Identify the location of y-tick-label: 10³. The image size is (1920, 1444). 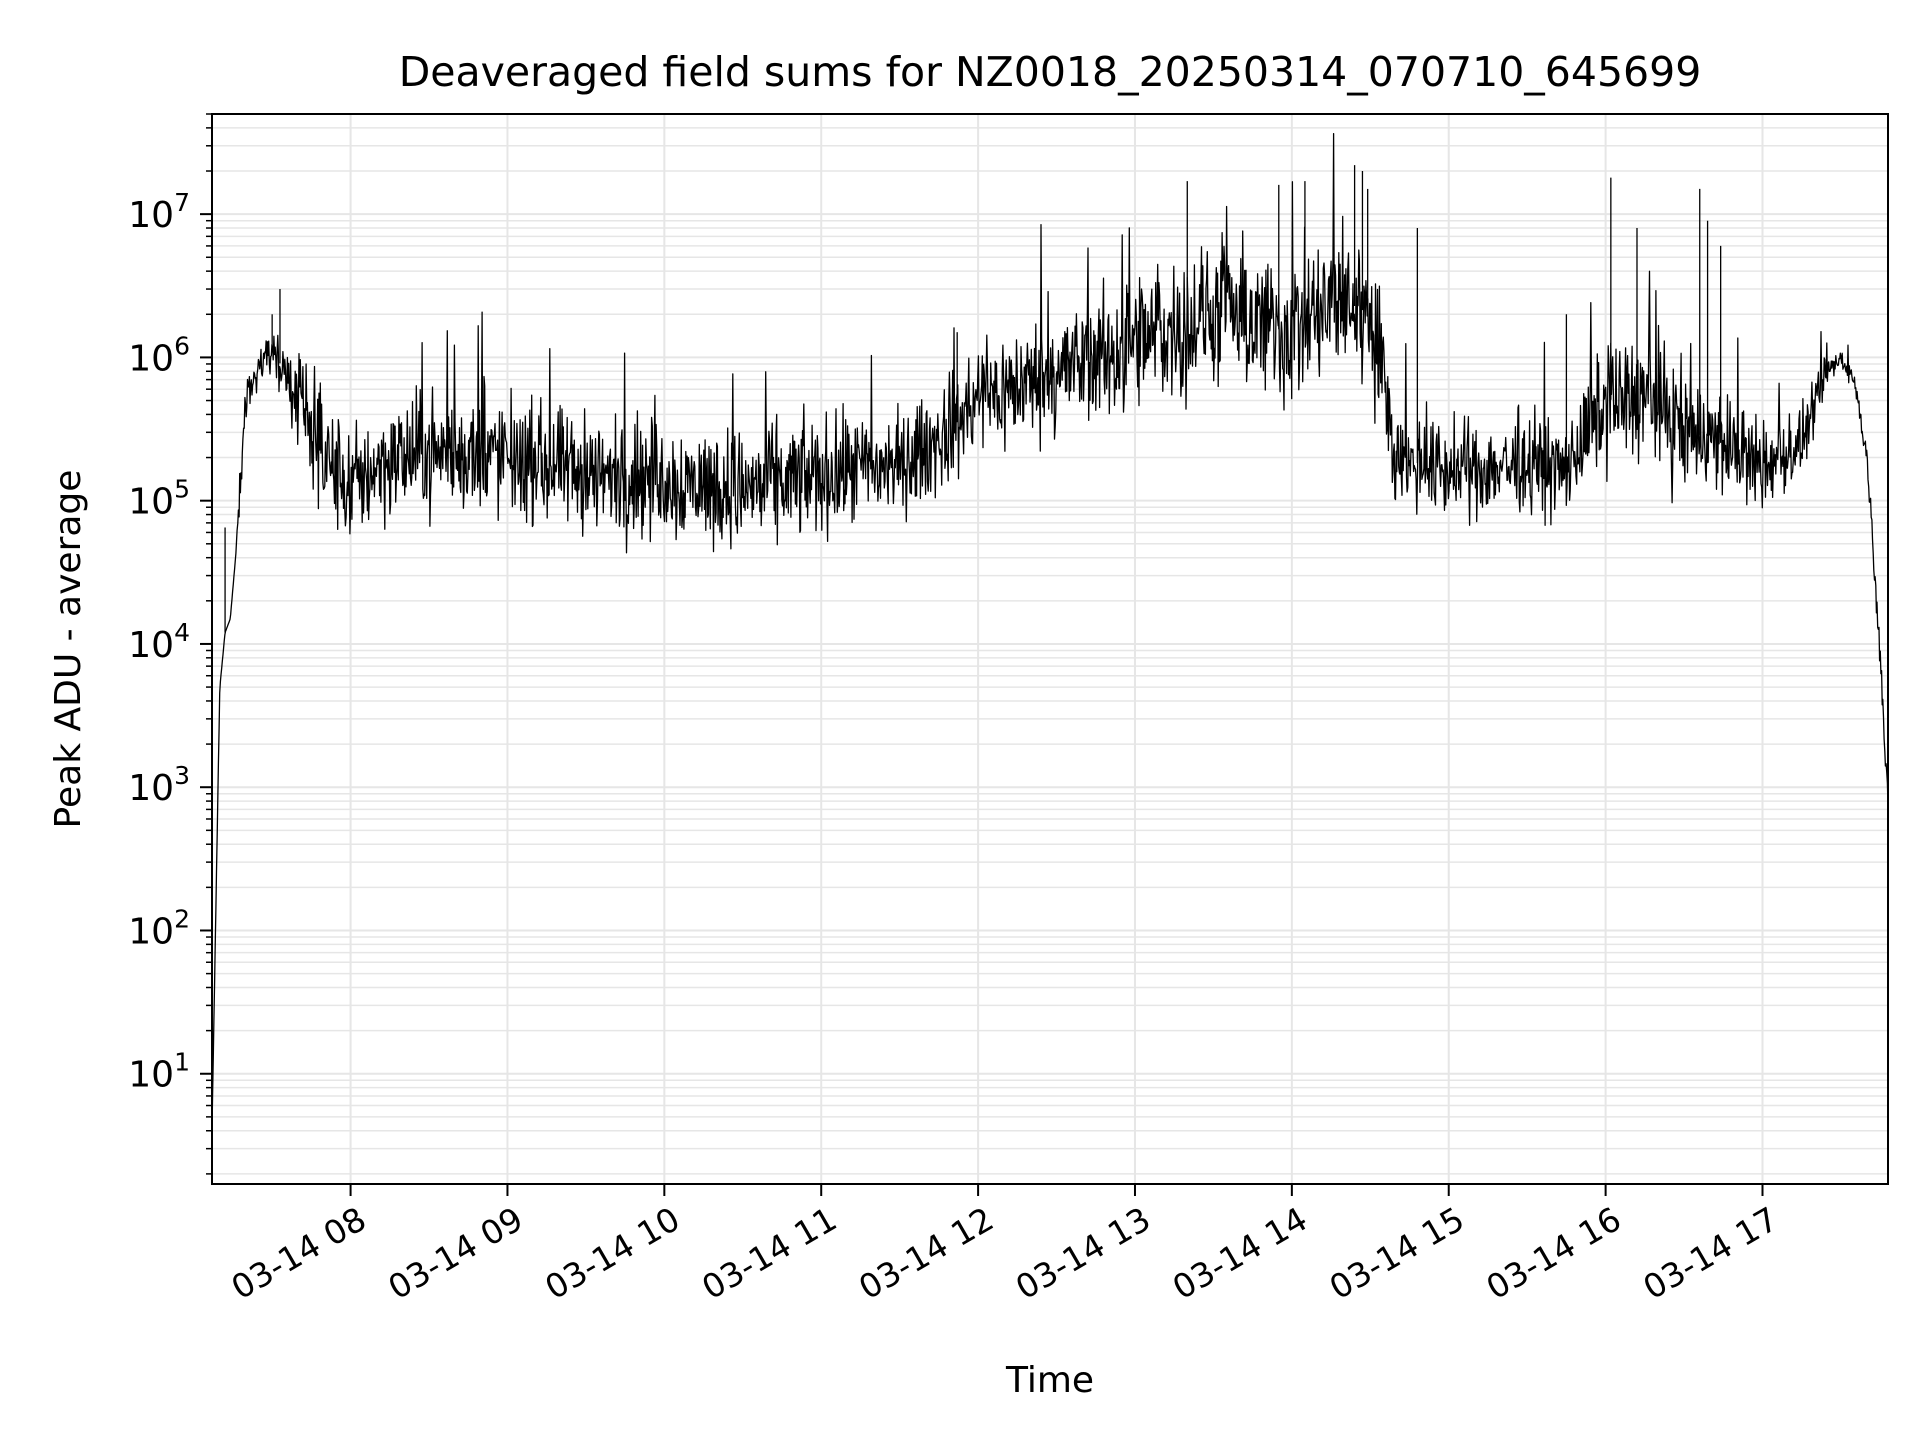
(159, 785).